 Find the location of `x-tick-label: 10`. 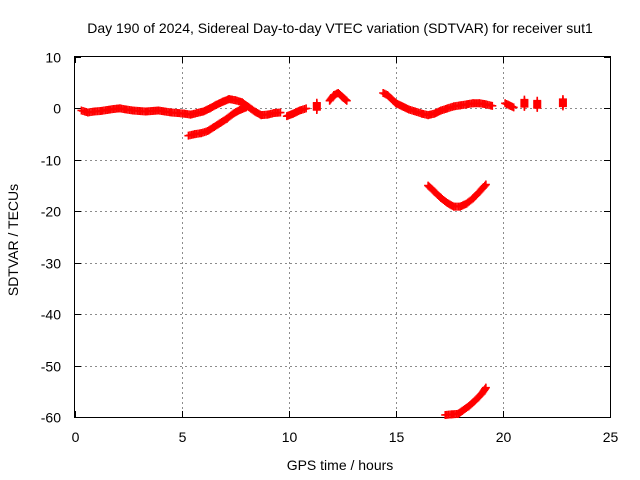

x-tick-label: 10 is located at coordinates (290, 437).